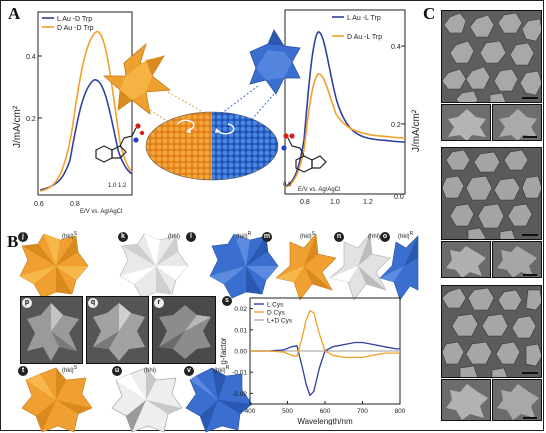  I want to click on right-legend-0: L Au -L Trp, so click(364, 18).